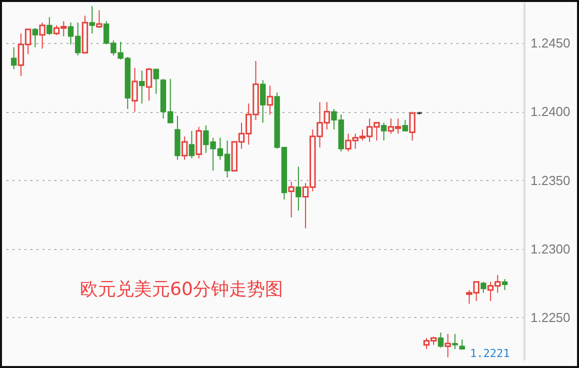  What do you see at coordinates (490, 353) in the screenshot?
I see `annotation: 1.2221` at bounding box center [490, 353].